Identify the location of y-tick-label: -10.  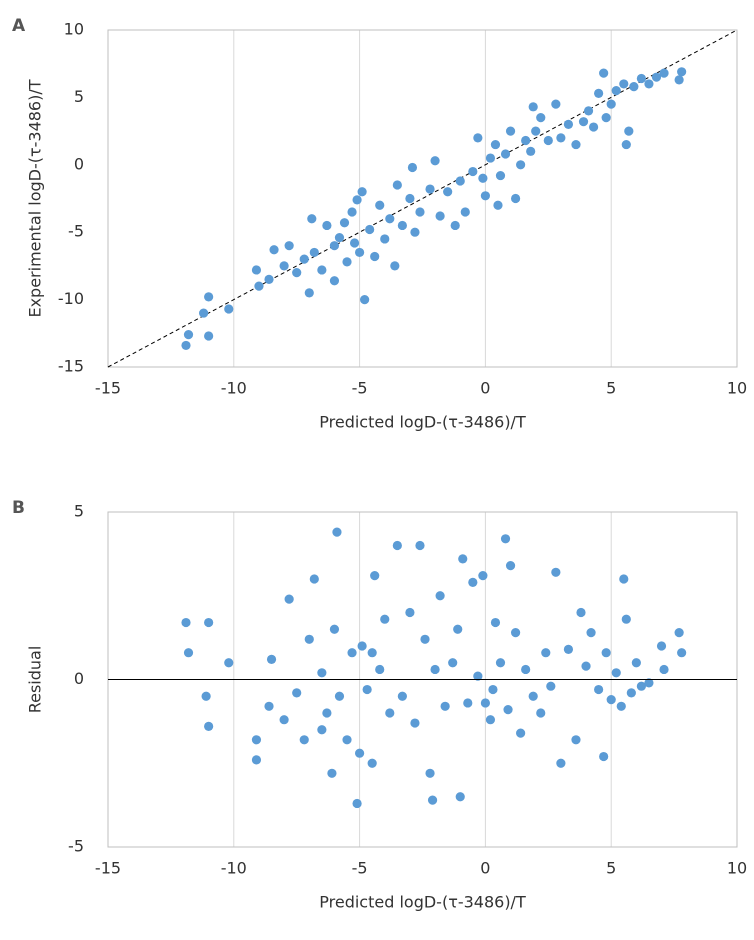
(71, 298).